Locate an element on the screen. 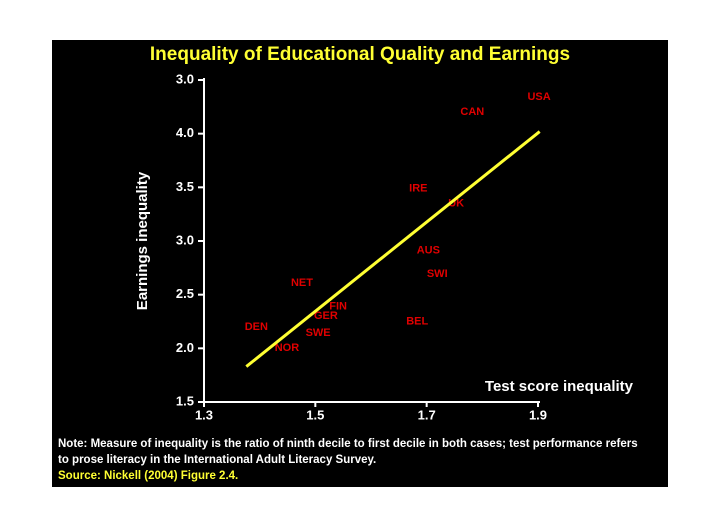 This screenshot has height=509, width=720. y-tick-label: 2.0 is located at coordinates (185, 347).